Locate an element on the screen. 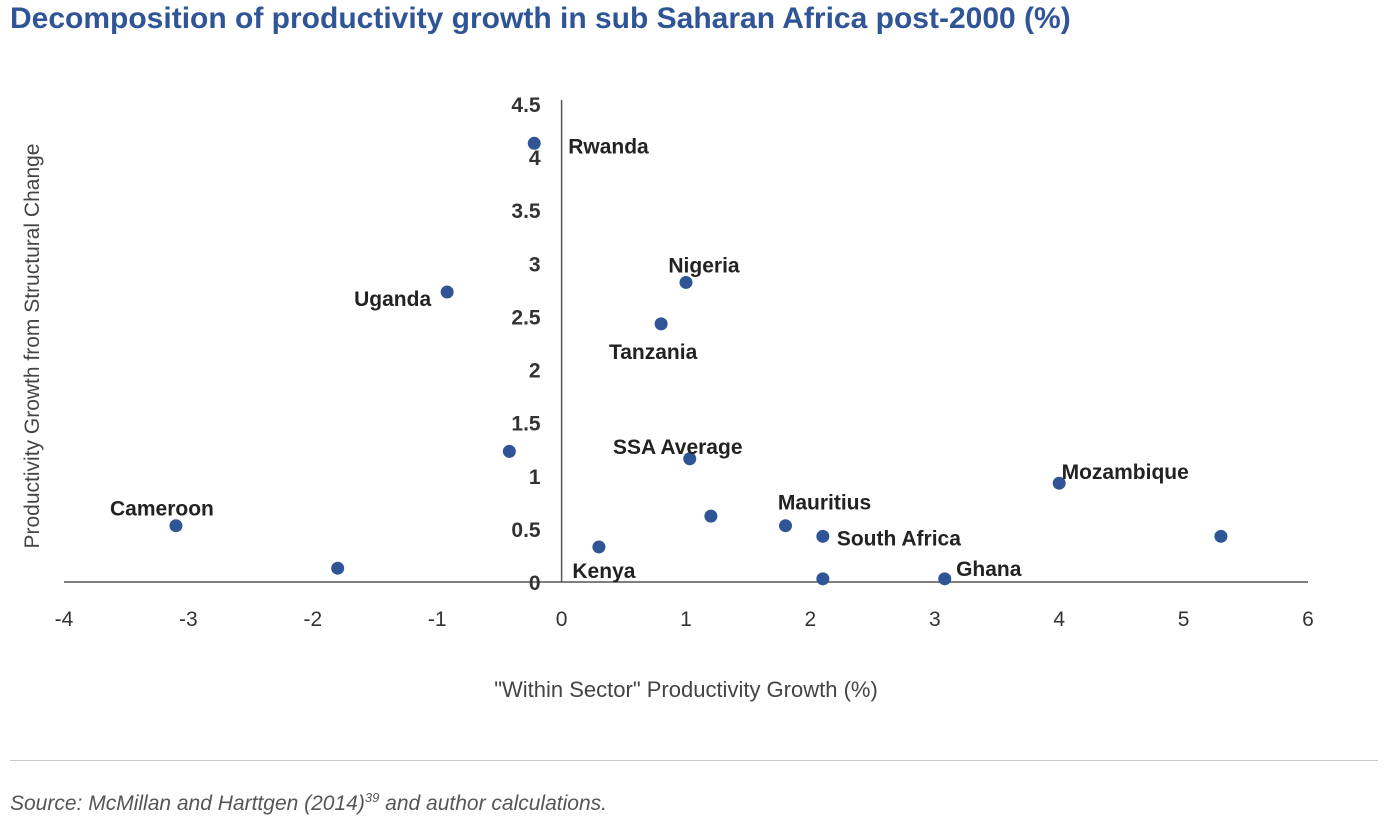 The width and height of the screenshot is (1390, 821). x-tick-label: -1 is located at coordinates (437, 619).